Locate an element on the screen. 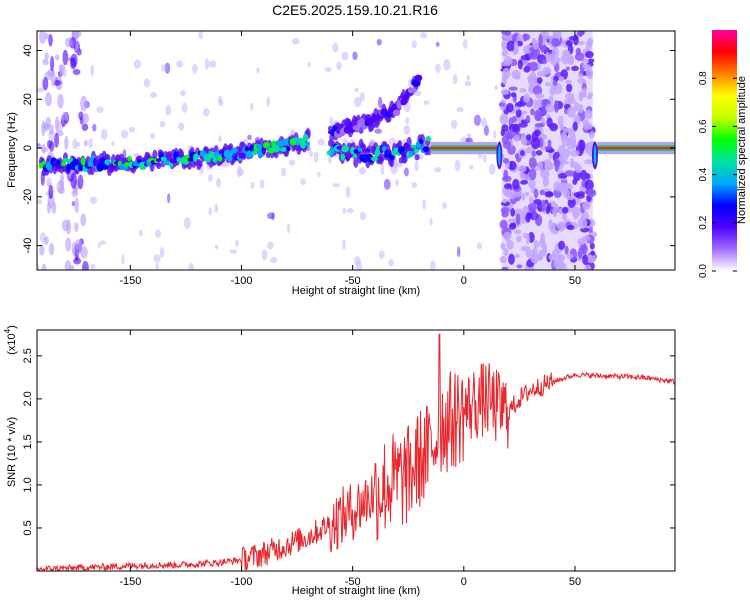 The height and width of the screenshot is (605, 750). spectrogram-ylabel: Frequency (Hz) is located at coordinates (12, 150).